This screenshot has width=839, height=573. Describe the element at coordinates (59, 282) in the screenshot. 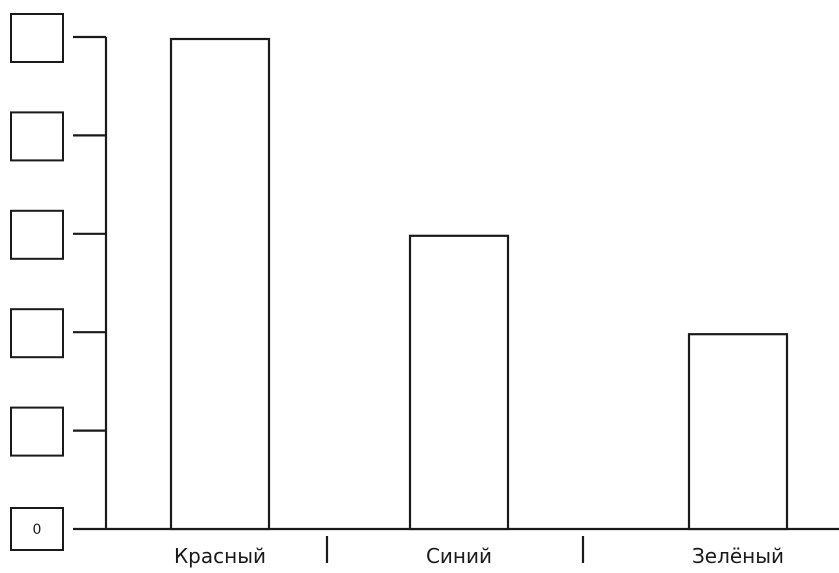

I see `y-axis: 0` at that location.